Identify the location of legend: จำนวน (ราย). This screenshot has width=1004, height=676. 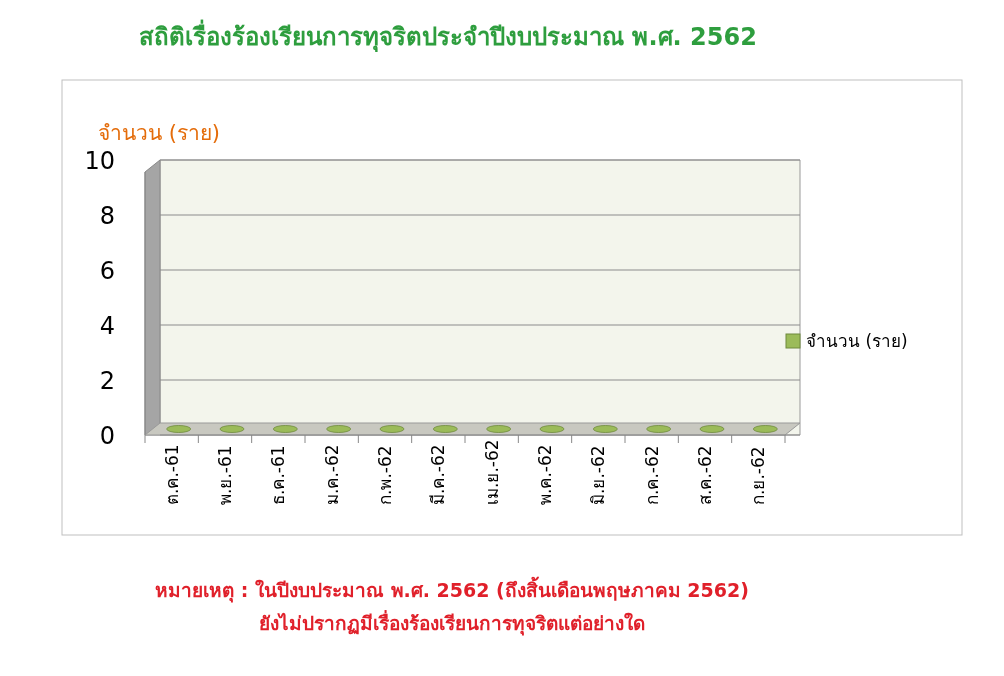
(846, 341).